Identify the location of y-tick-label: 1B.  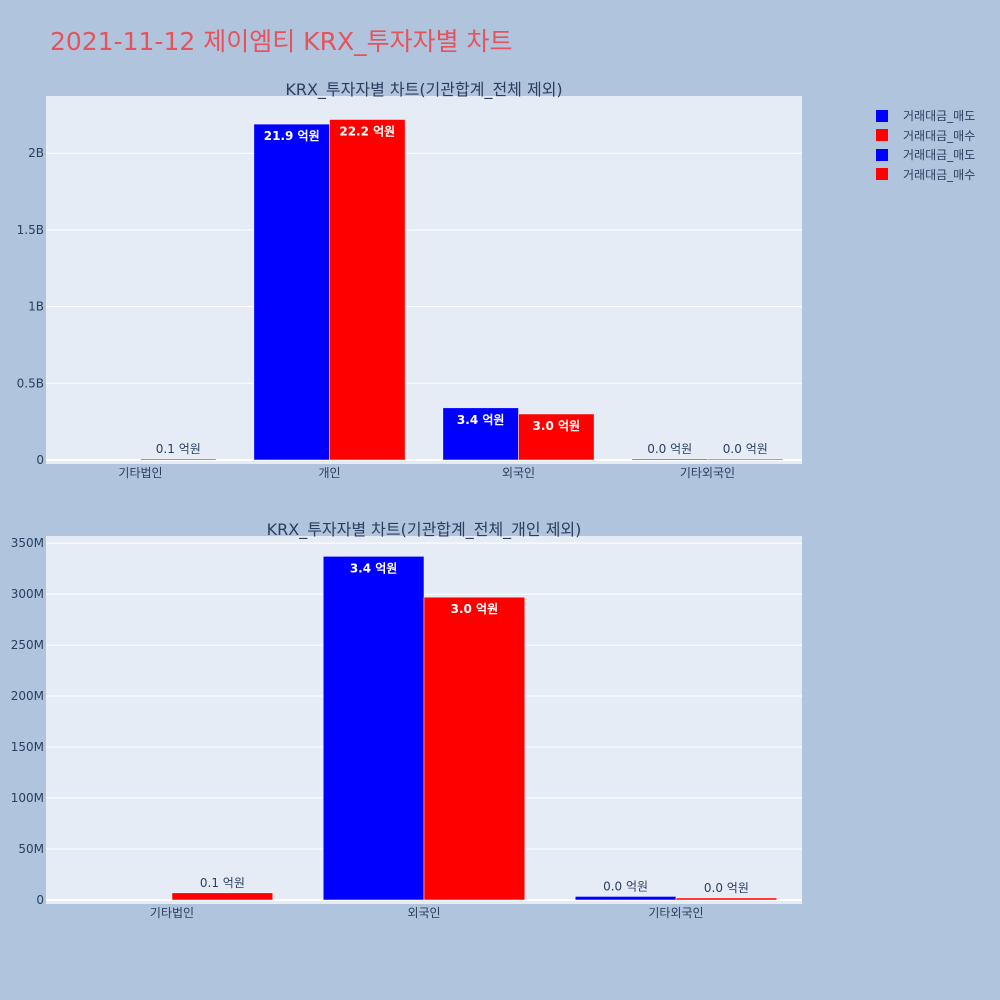
(36, 307).